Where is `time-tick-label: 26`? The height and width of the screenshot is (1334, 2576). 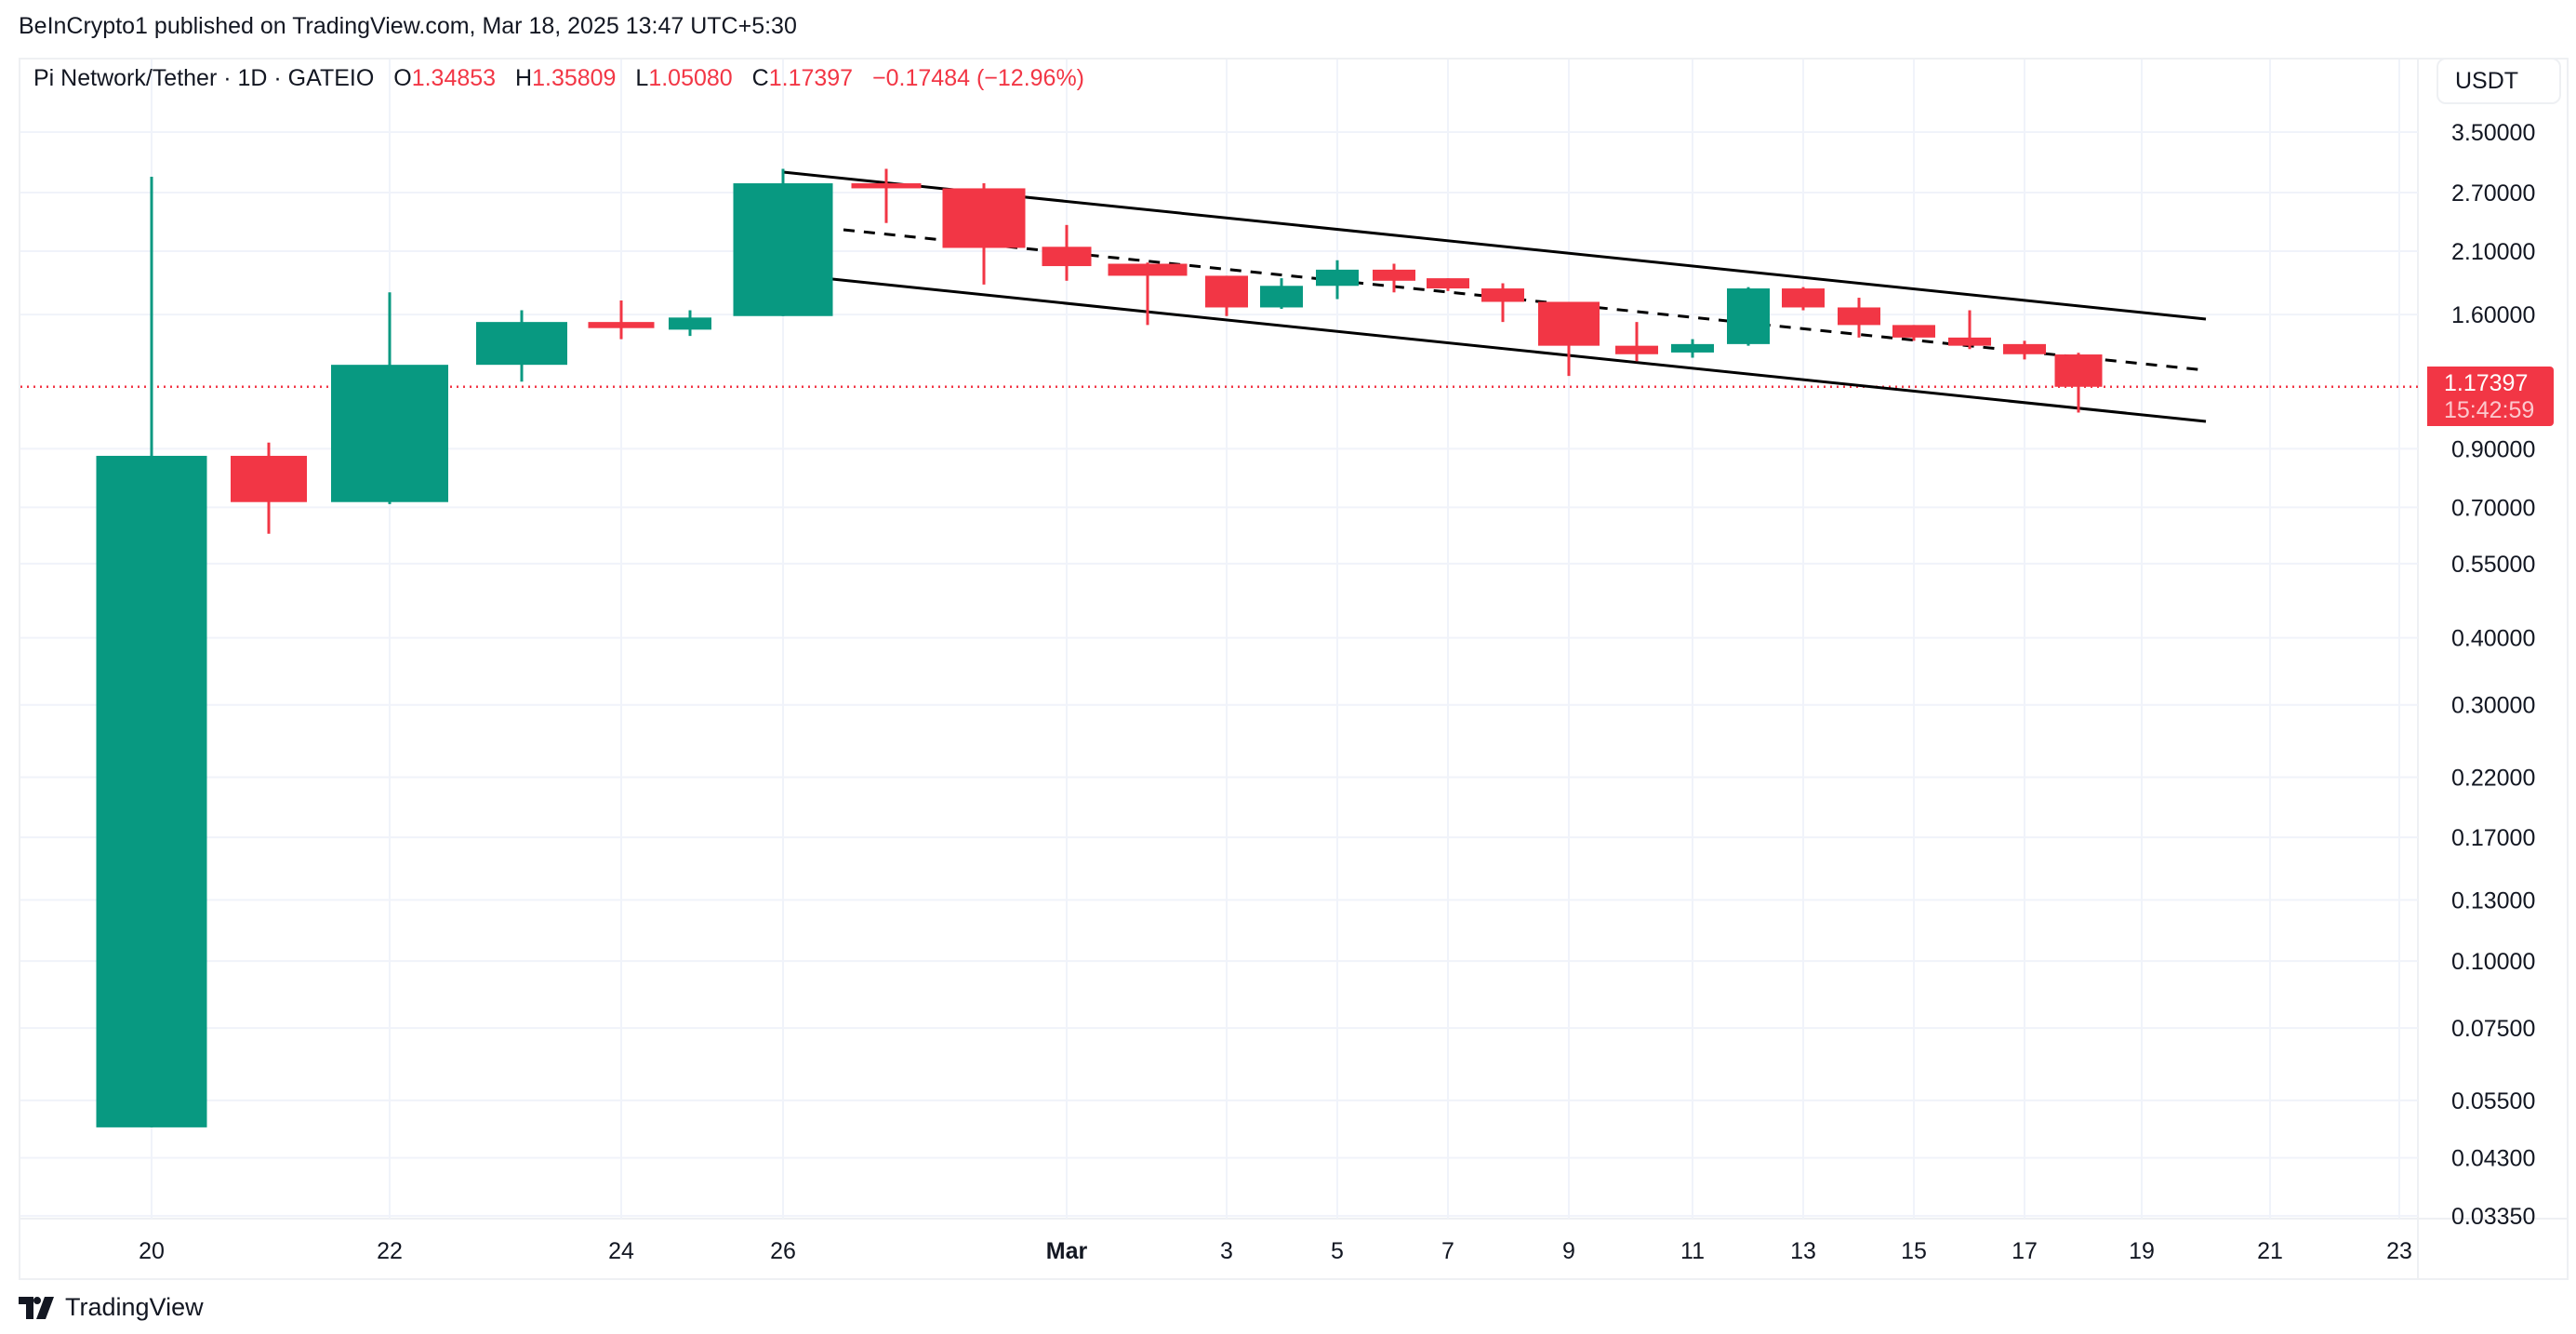 time-tick-label: 26 is located at coordinates (783, 1251).